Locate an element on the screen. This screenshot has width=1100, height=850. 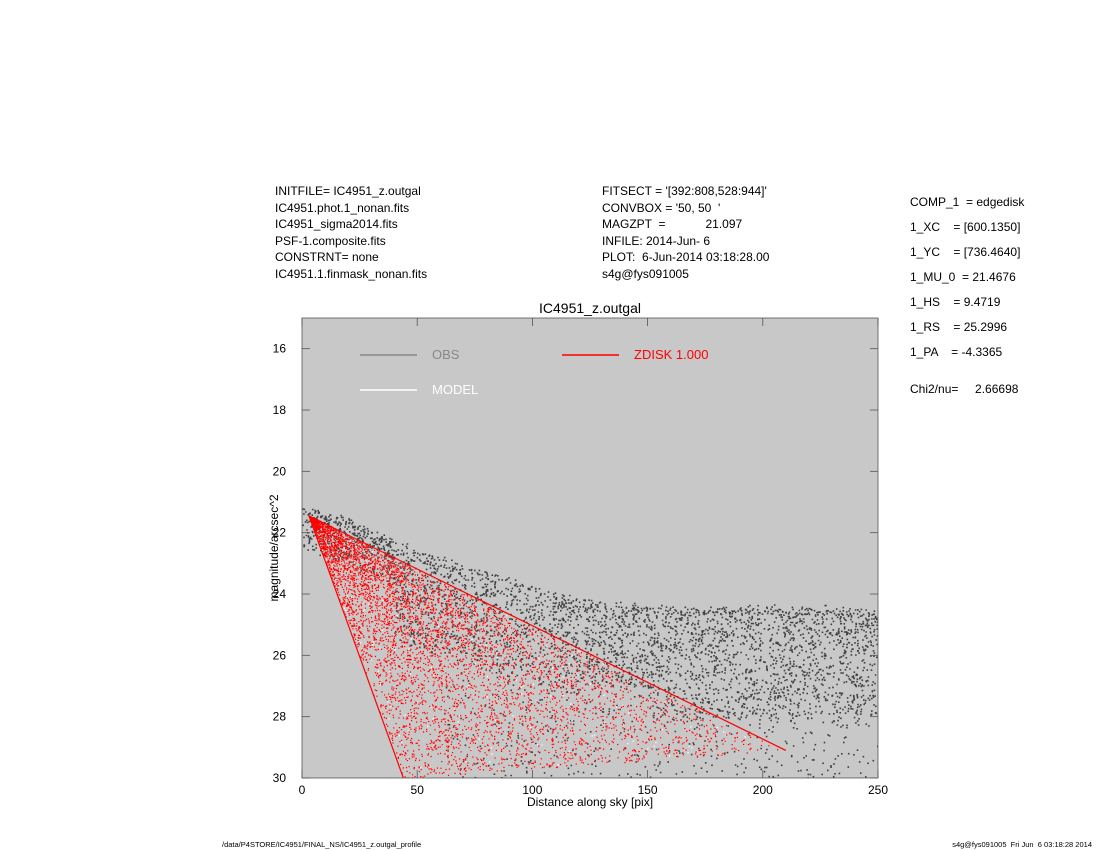
series-zdisk-fan is located at coordinates (547, 646).